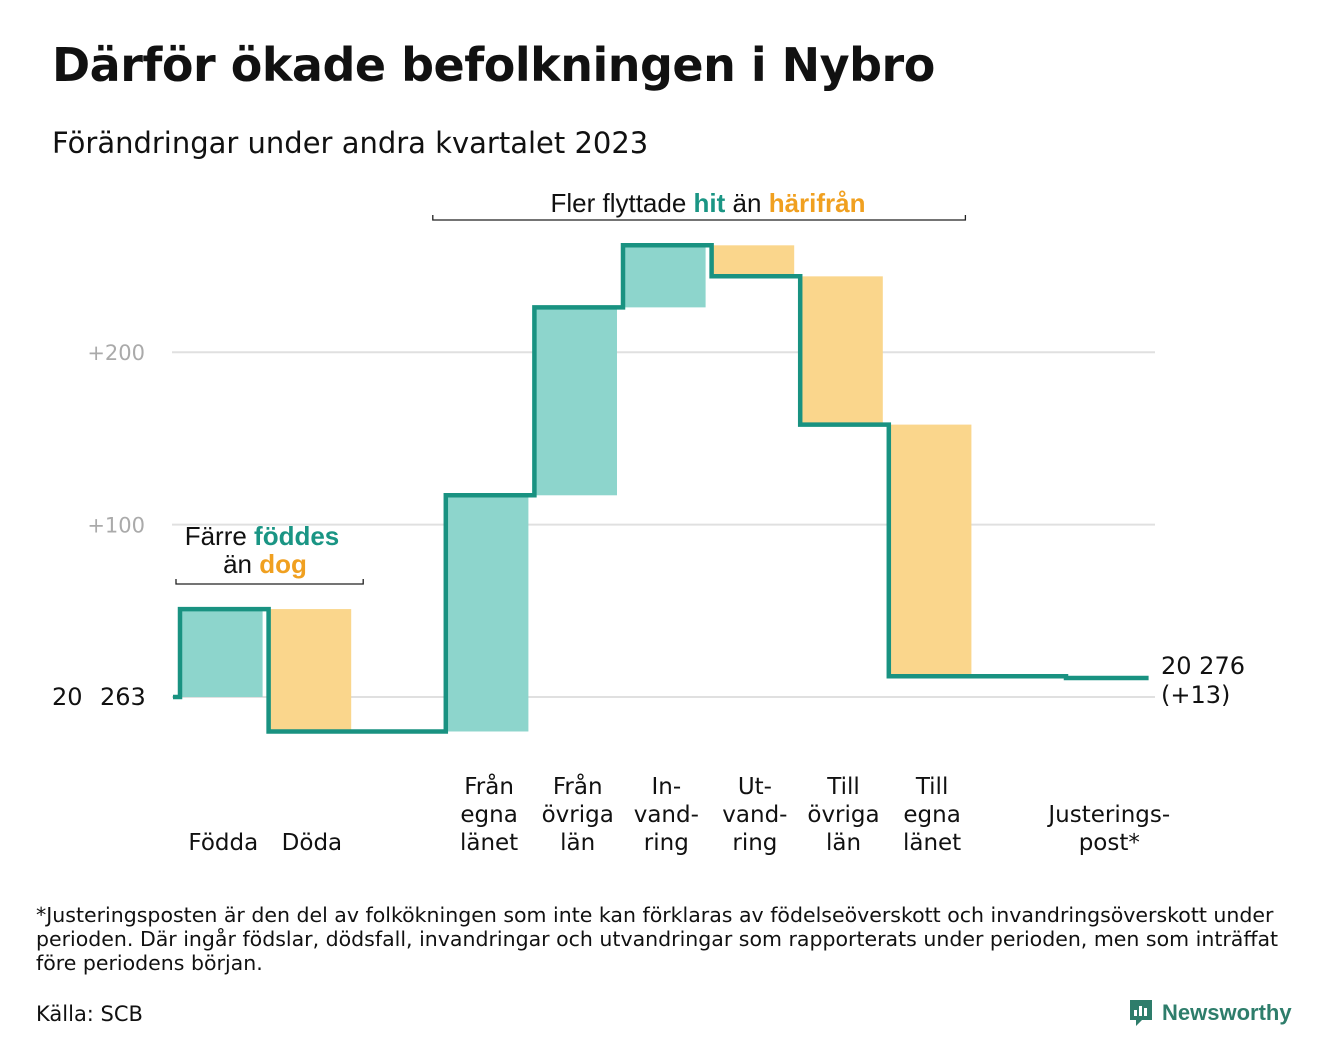 This screenshot has width=1340, height=1060. I want to click on y-tick-label: +200, so click(116, 353).